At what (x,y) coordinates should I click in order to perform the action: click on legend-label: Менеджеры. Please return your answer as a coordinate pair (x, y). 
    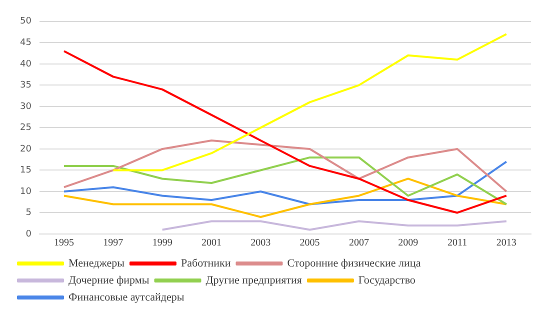
    Looking at the image, I should click on (97, 263).